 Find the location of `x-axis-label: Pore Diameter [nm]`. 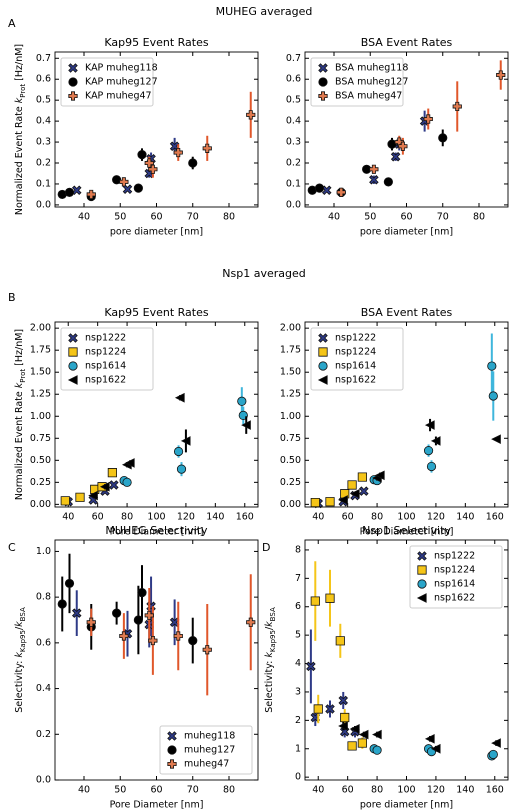

x-axis-label: Pore Diameter [nm] is located at coordinates (157, 805).